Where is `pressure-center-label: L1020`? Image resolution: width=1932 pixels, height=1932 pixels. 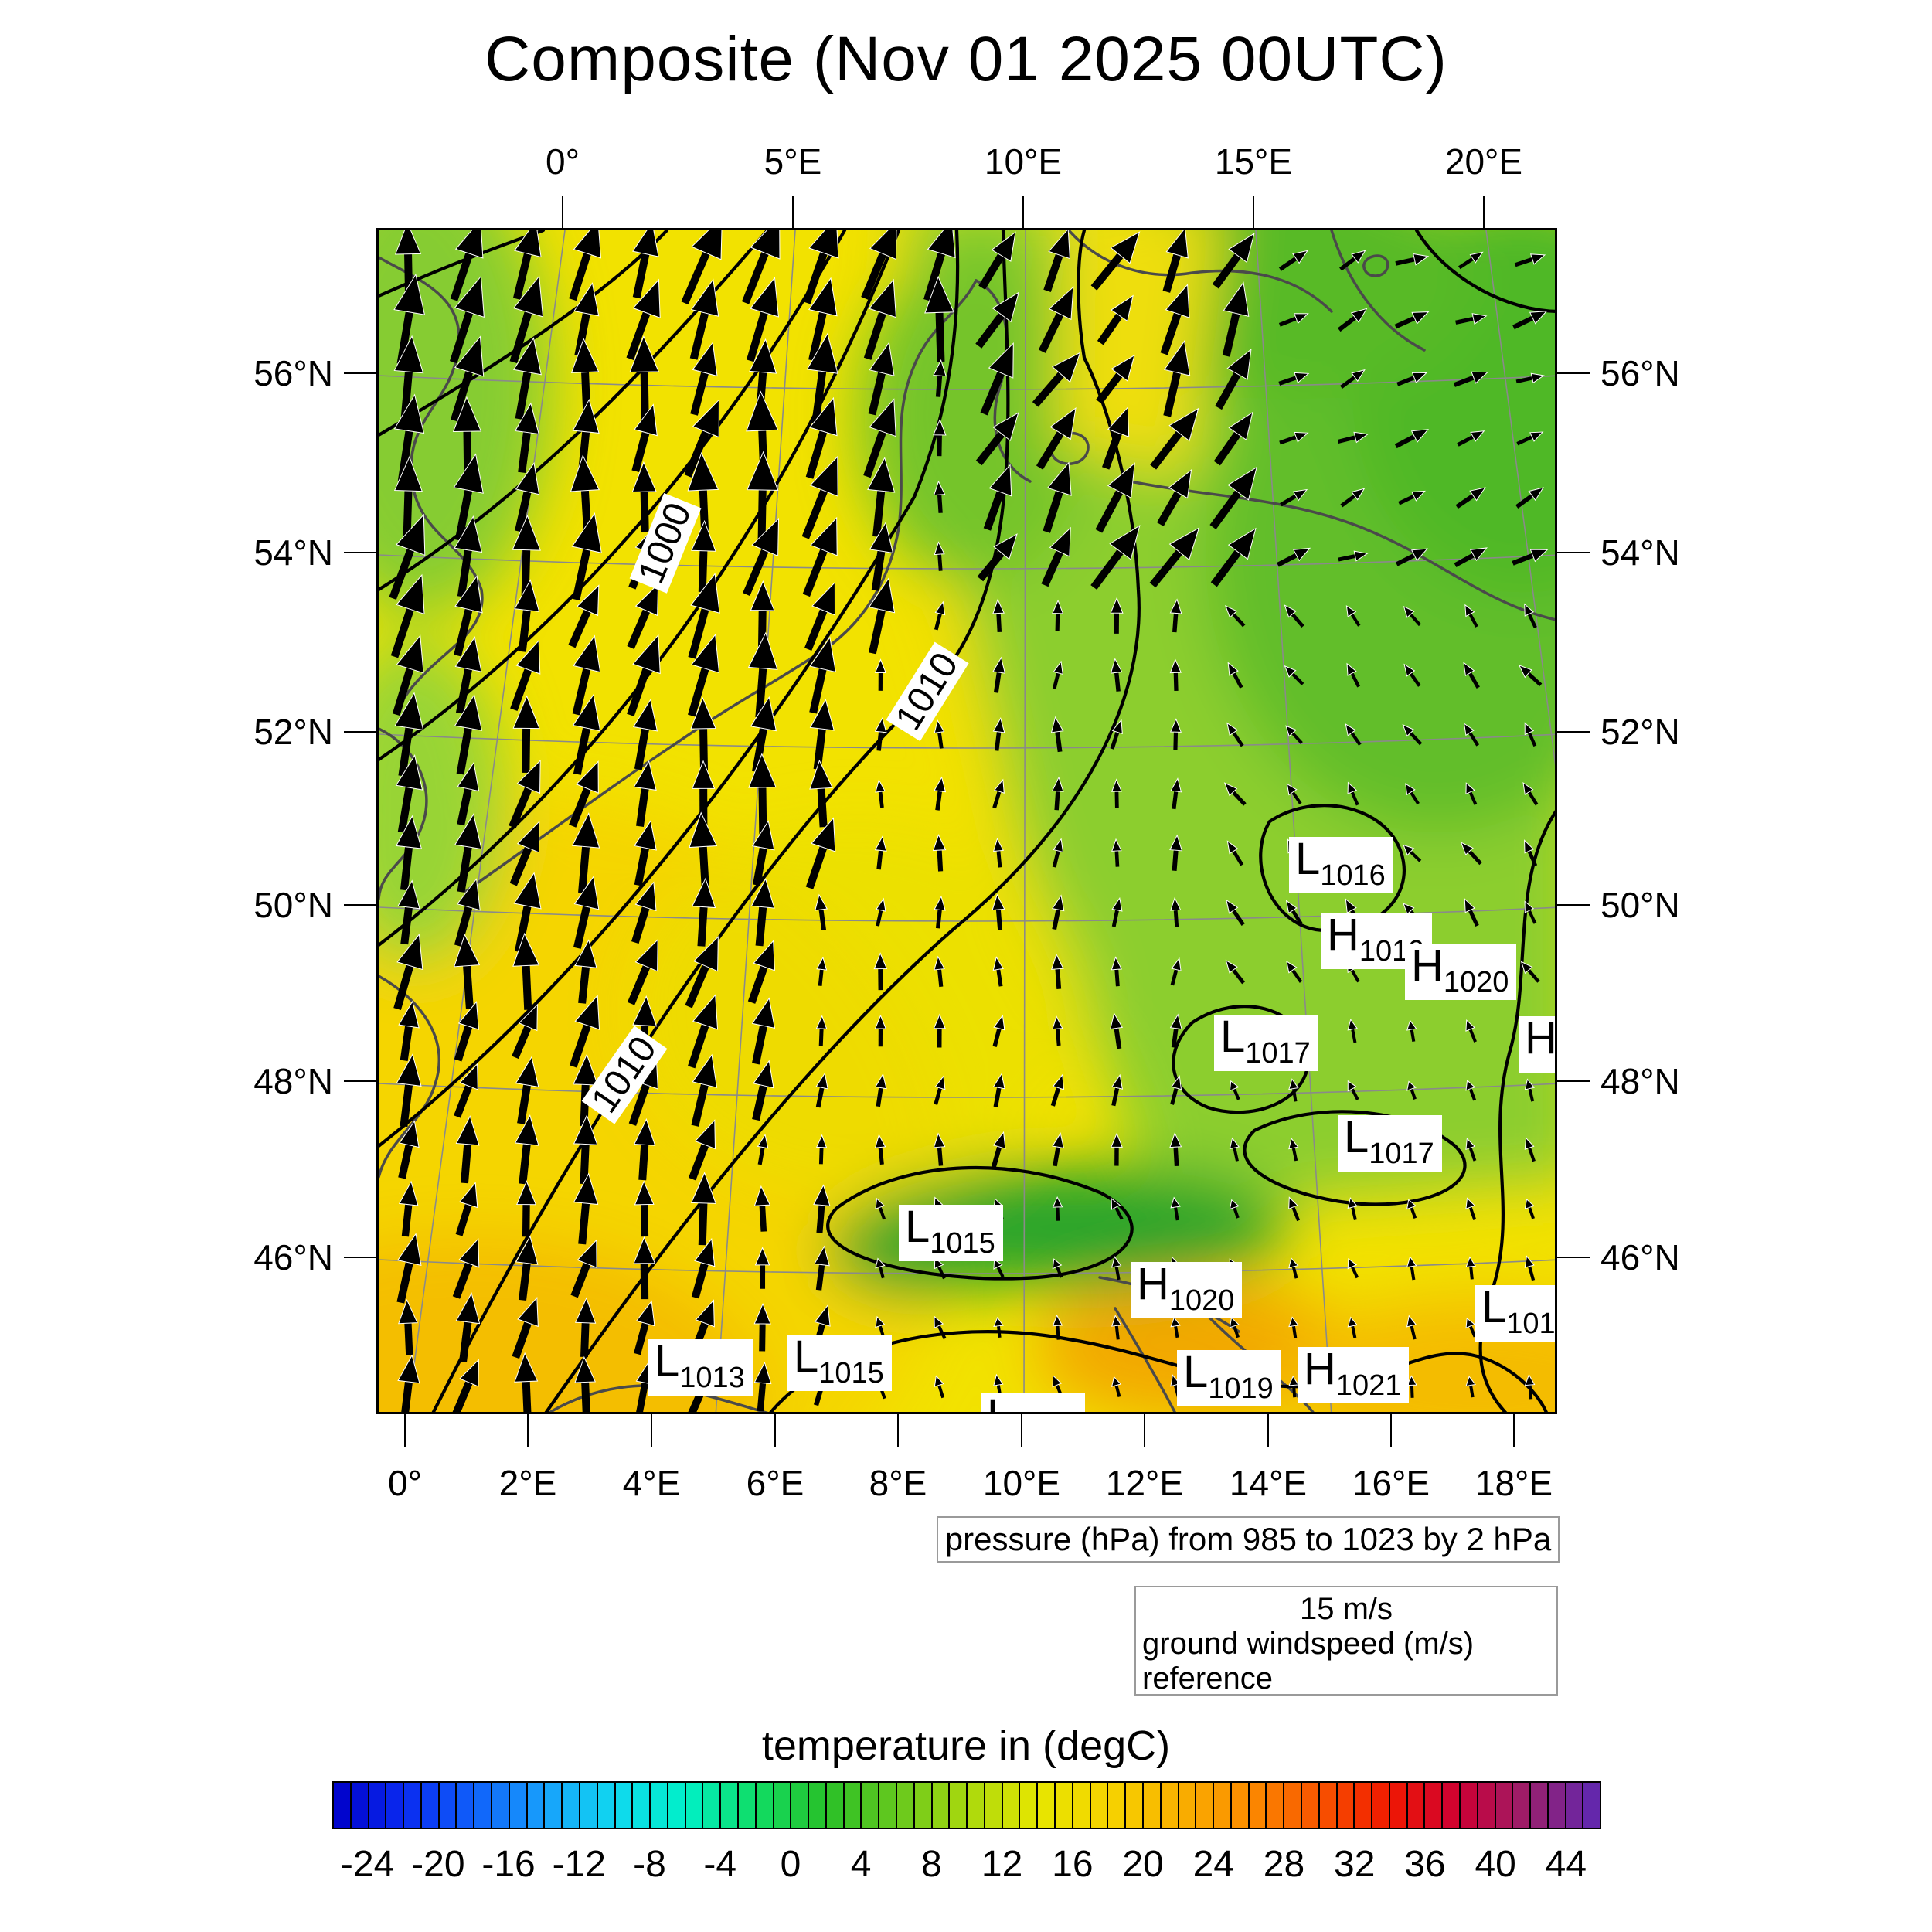
pressure-center-label: L1020 is located at coordinates (1033, 1403).